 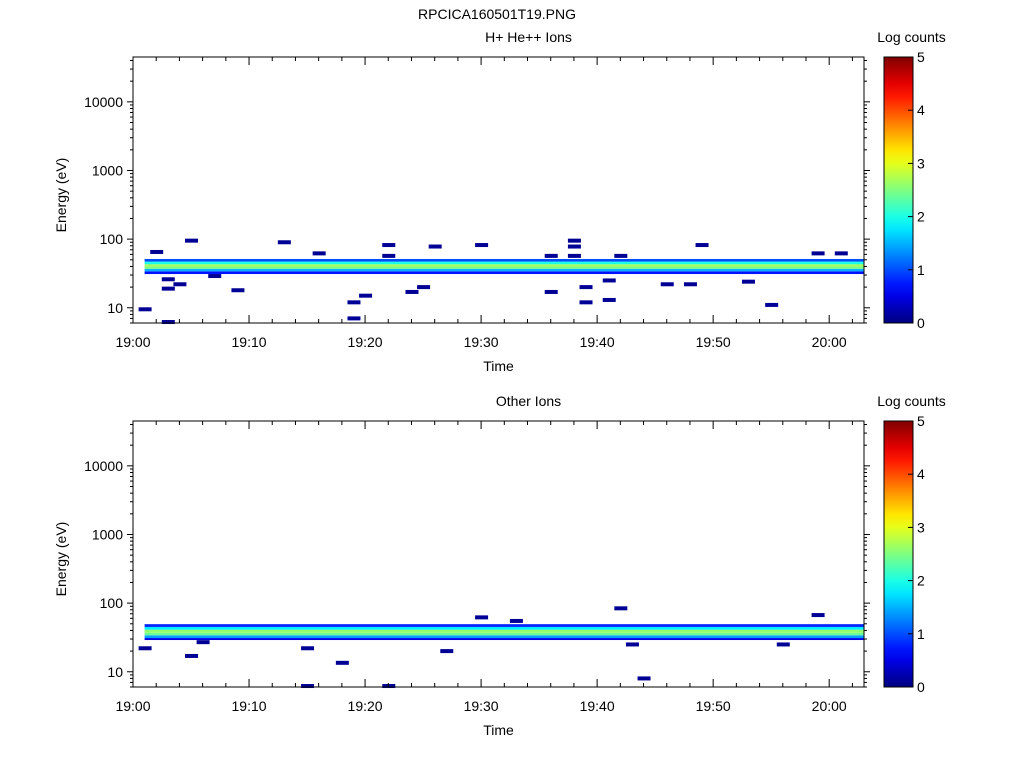 I want to click on panel-title: H+ He++ Ions, so click(x=528, y=37).